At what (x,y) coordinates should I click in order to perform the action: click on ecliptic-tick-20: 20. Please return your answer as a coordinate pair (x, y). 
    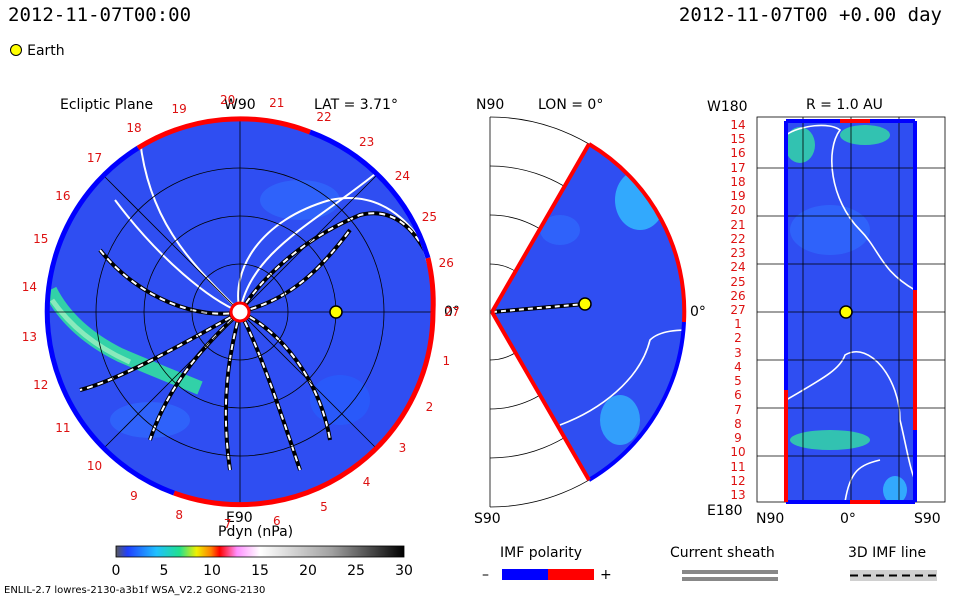
    Looking at the image, I should click on (228, 100).